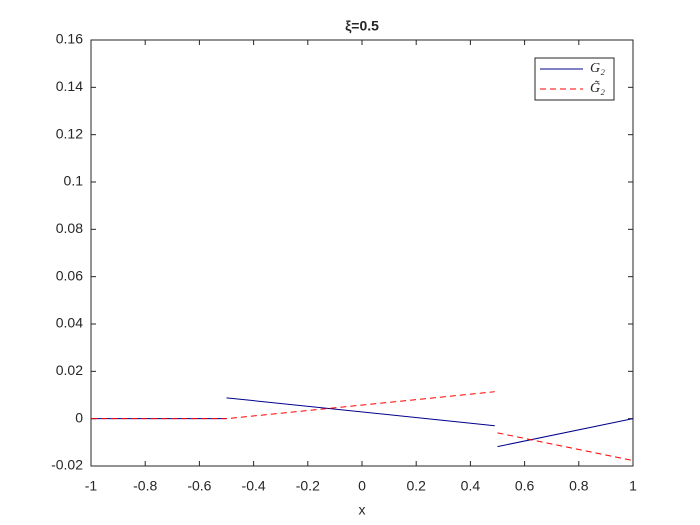 This screenshot has width=700, height=525. Describe the element at coordinates (69, 86) in the screenshot. I see `y-tick-label: 0.14` at that location.